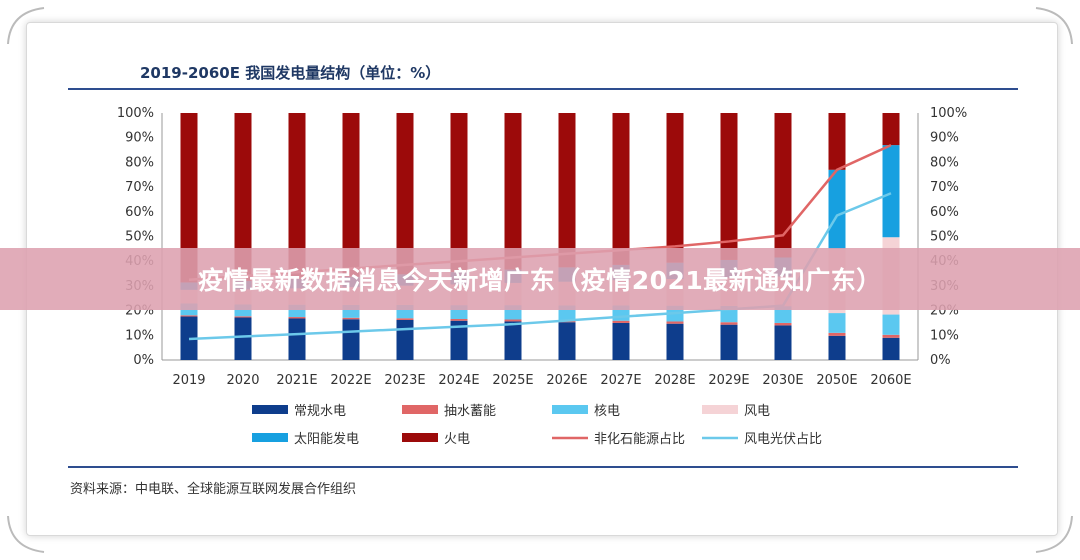 The height and width of the screenshot is (560, 1080). What do you see at coordinates (242, 380) in the screenshot?
I see `x-tick-label: 2020` at bounding box center [242, 380].